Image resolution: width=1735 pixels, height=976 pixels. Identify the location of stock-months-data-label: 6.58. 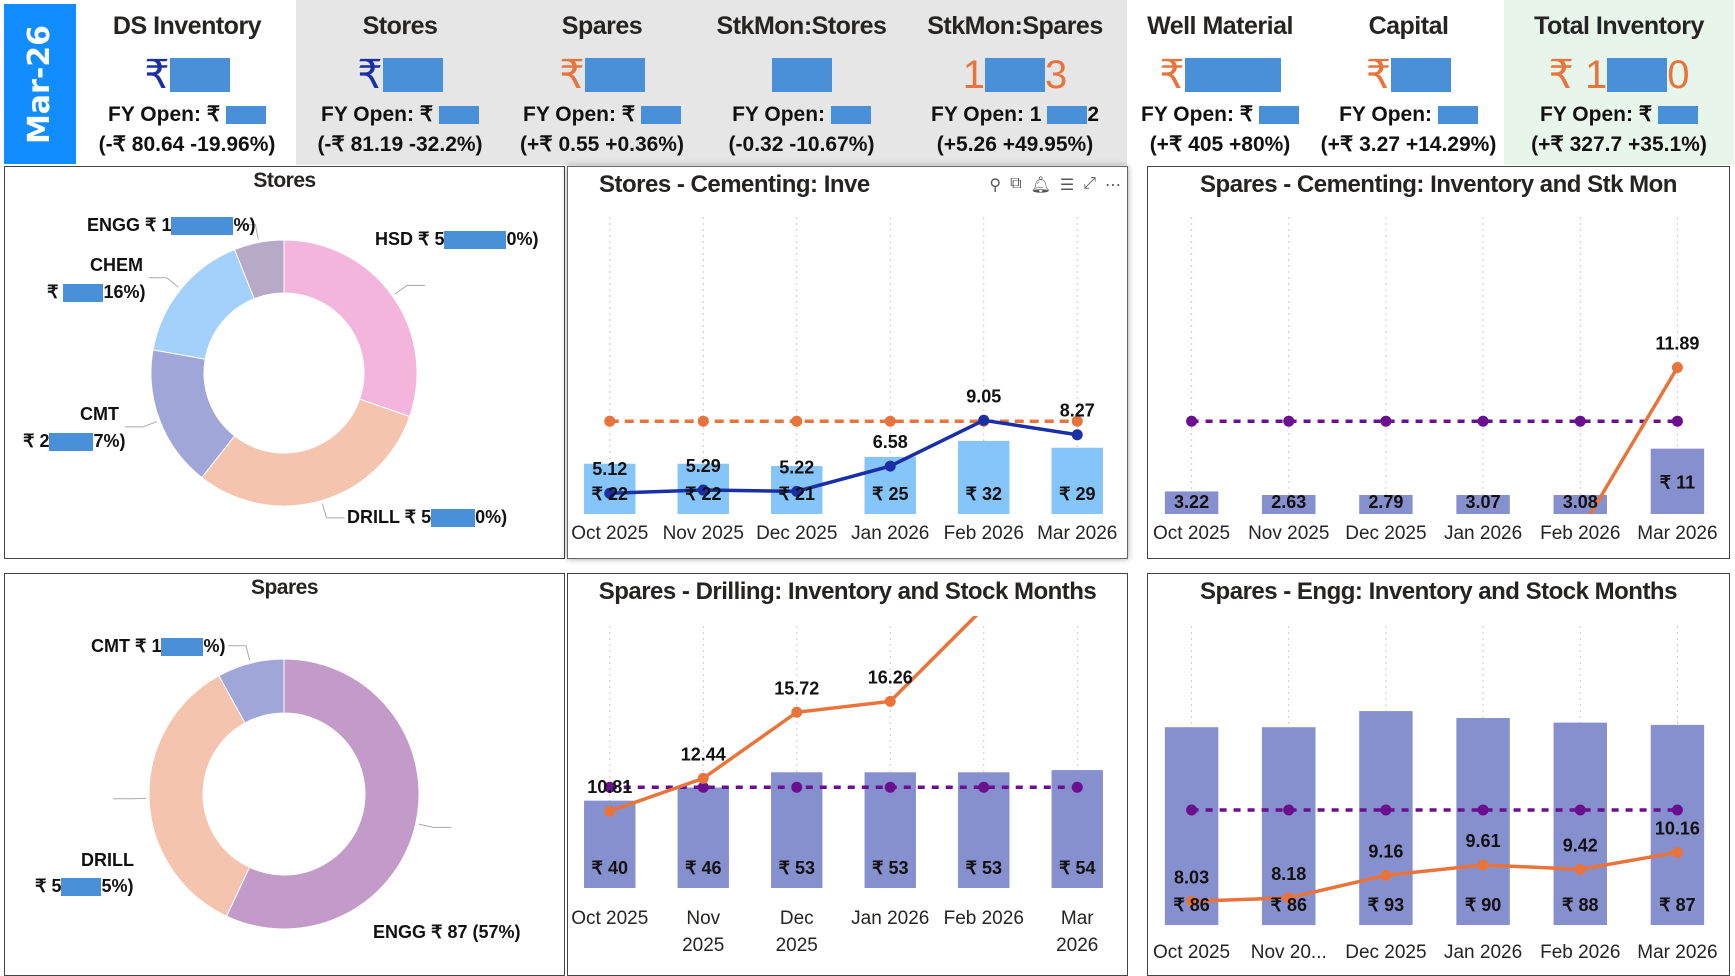
(890, 442).